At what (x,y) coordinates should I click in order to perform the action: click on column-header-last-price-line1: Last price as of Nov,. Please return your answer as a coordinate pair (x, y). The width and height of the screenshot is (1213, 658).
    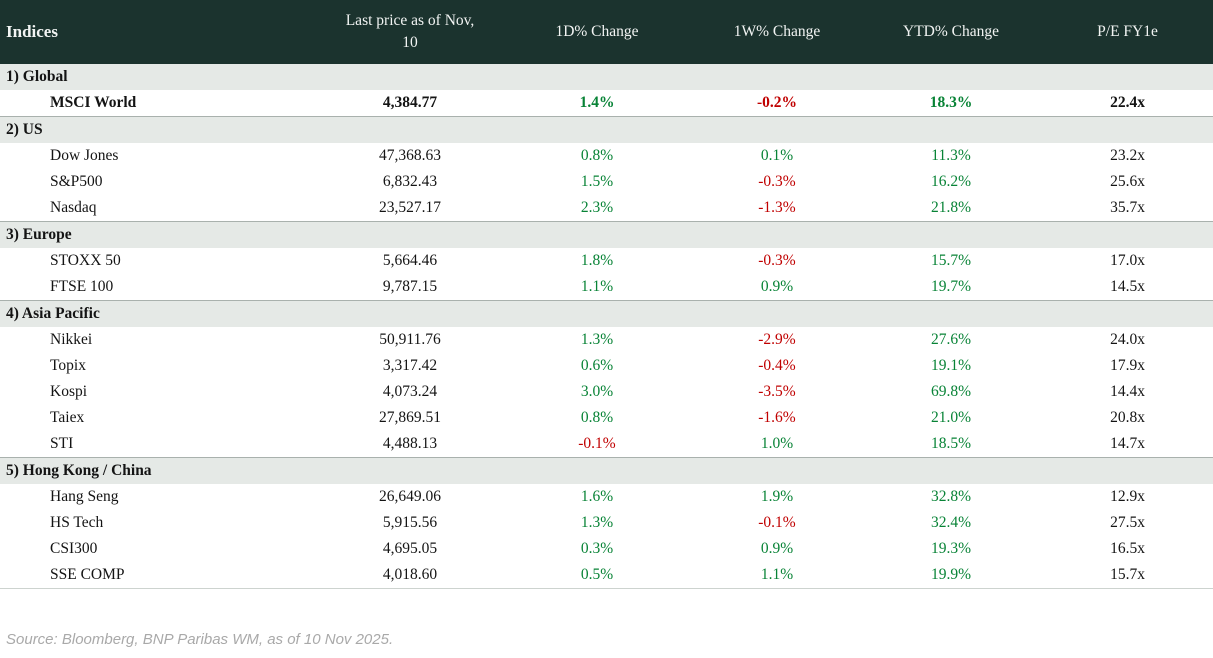
    Looking at the image, I should click on (410, 20).